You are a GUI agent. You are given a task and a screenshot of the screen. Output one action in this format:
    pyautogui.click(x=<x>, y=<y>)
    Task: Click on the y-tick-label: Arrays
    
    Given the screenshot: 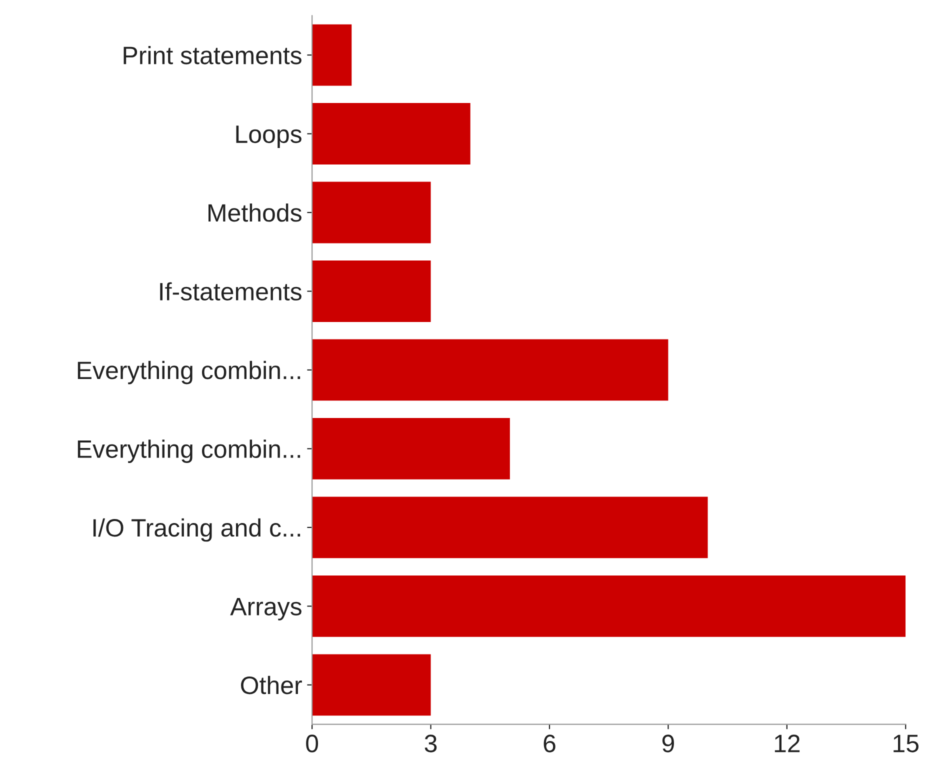 What is the action you would take?
    pyautogui.click(x=266, y=609)
    